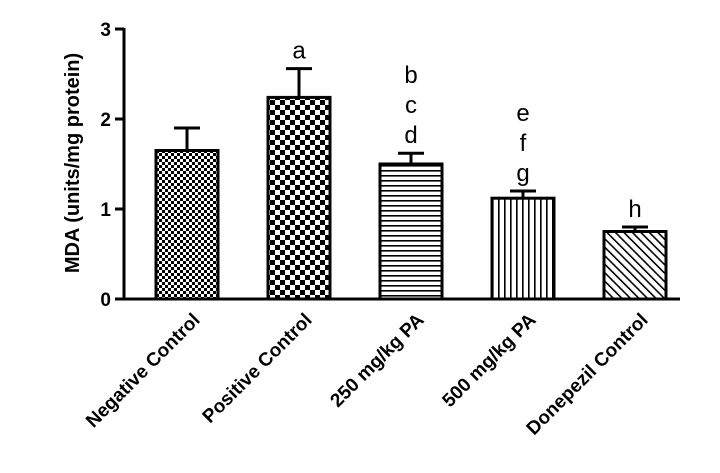  Describe the element at coordinates (73, 163) in the screenshot. I see `y-axis-title: MDA (units/mg protein)` at that location.